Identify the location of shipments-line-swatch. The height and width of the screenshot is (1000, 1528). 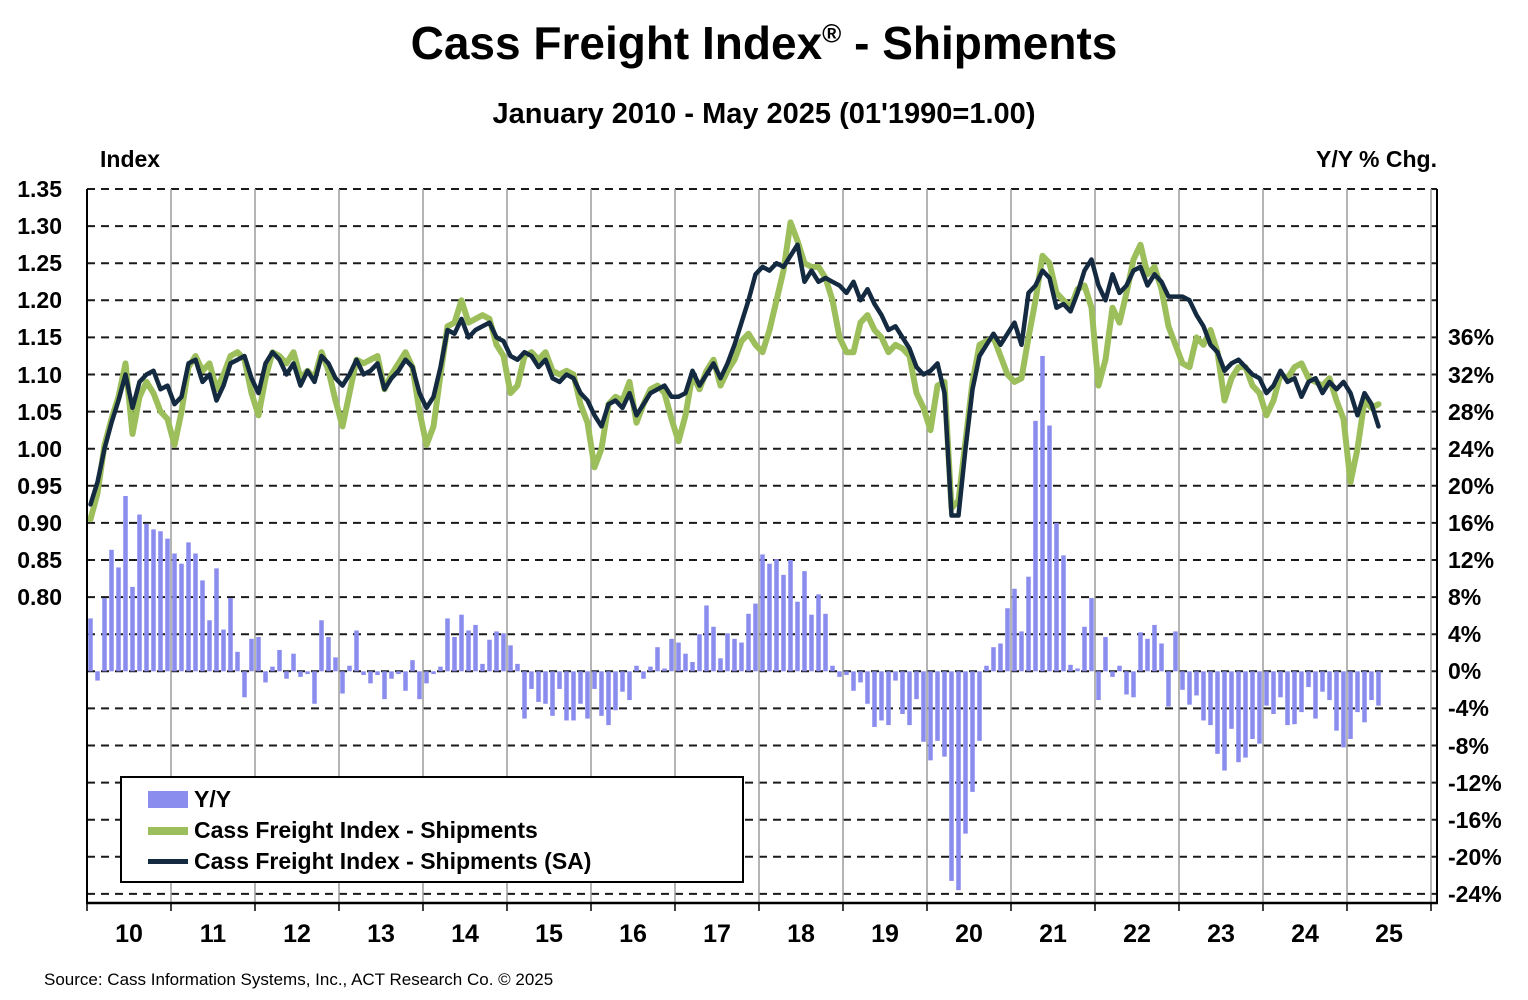
(168, 830).